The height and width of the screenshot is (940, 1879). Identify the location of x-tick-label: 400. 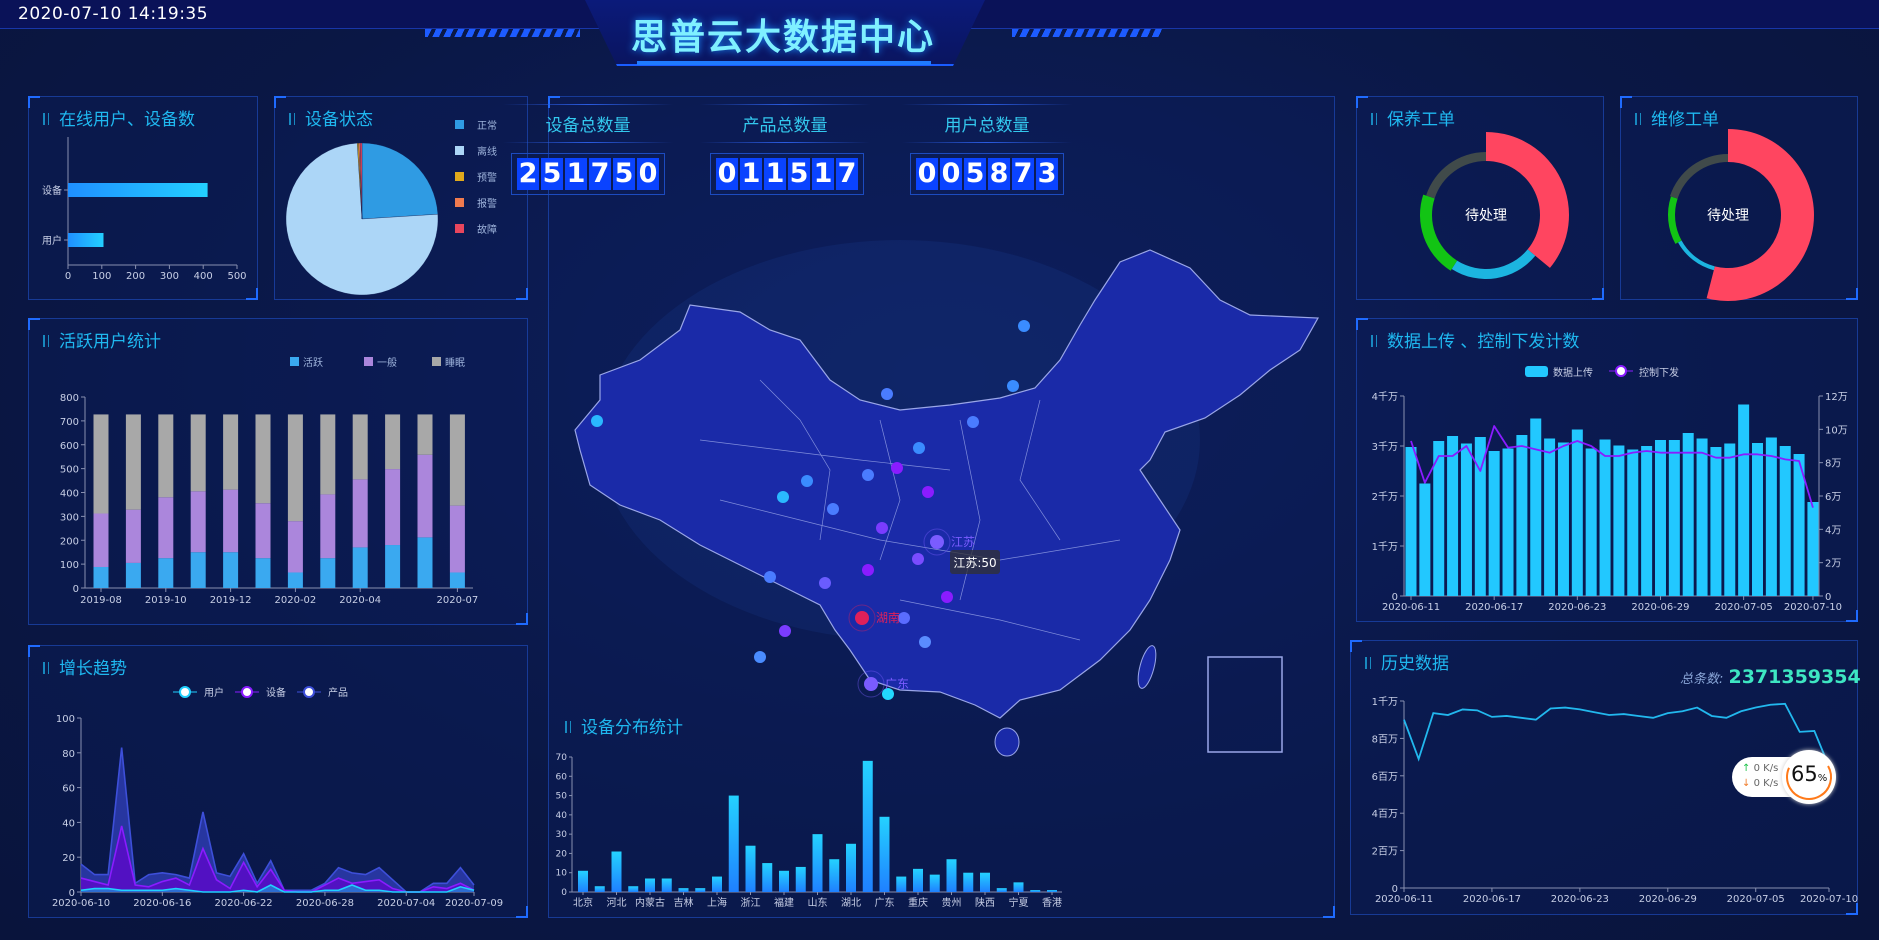
(203, 276).